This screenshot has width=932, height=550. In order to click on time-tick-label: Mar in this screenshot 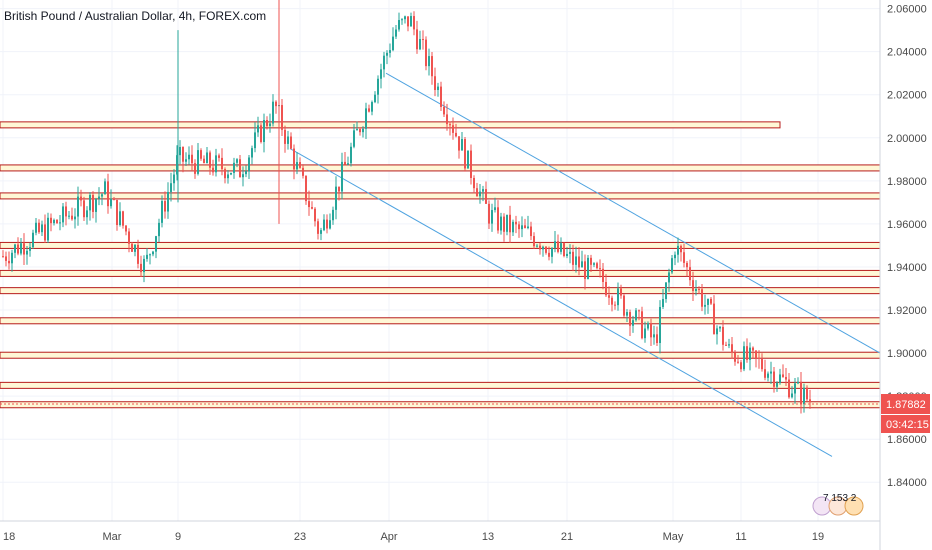, I will do `click(112, 537)`.